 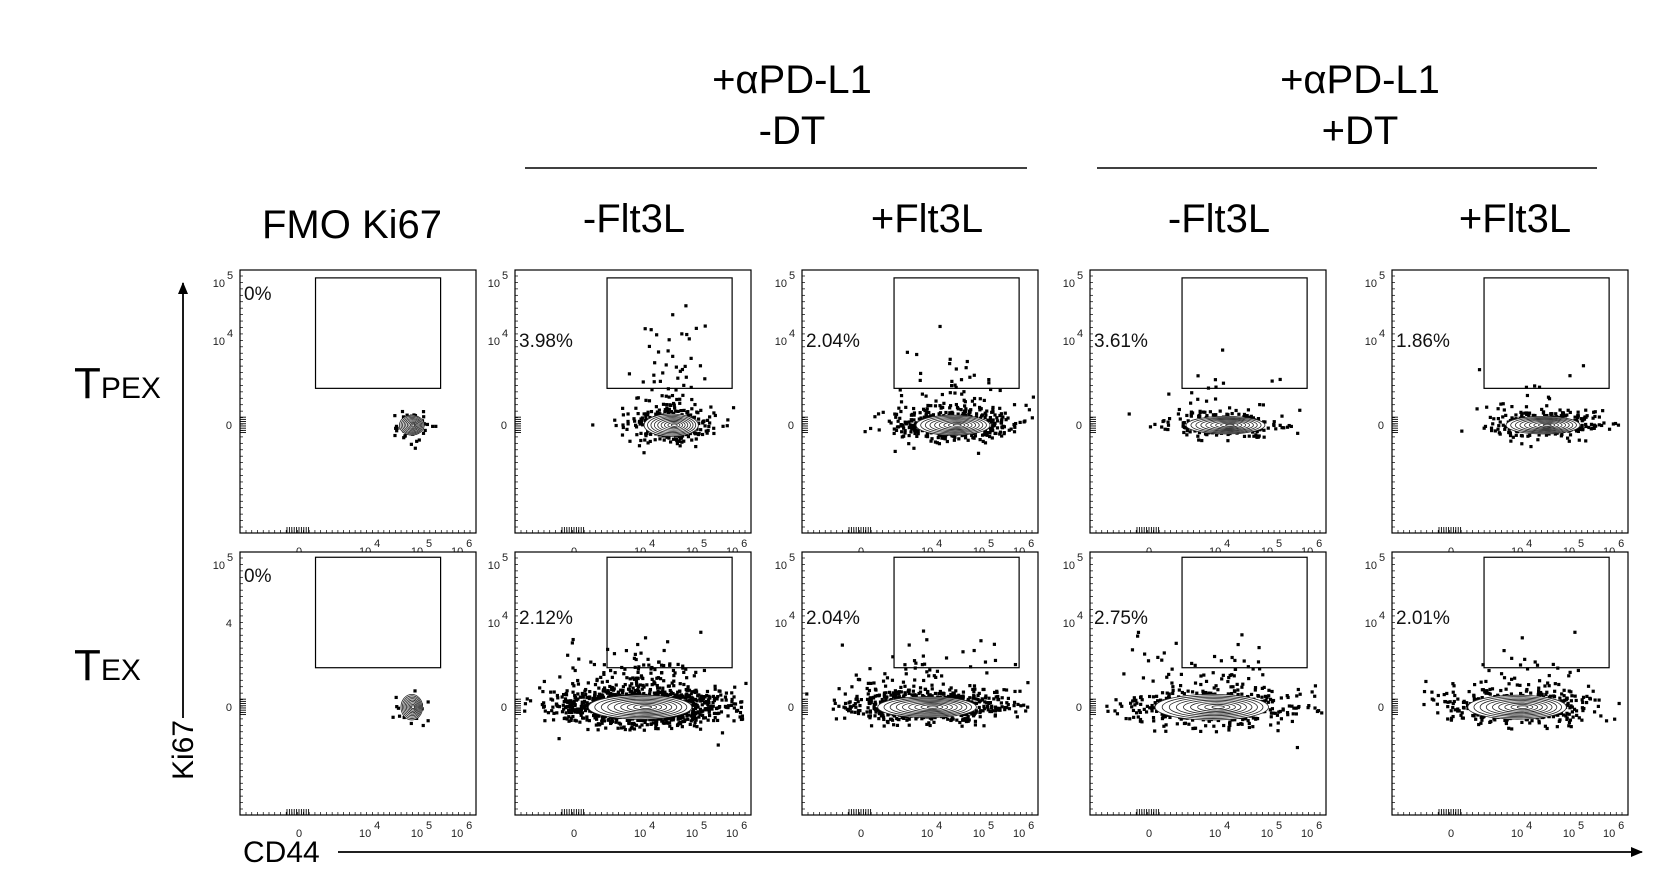 What do you see at coordinates (417, 834) in the screenshot?
I see `x-tick-label: 10` at bounding box center [417, 834].